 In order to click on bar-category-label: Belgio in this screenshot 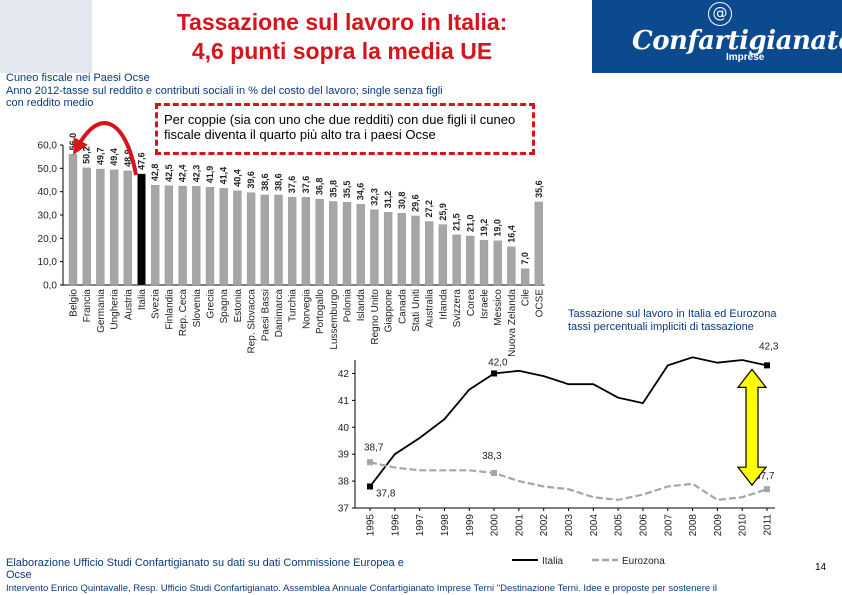, I will do `click(74, 303)`.